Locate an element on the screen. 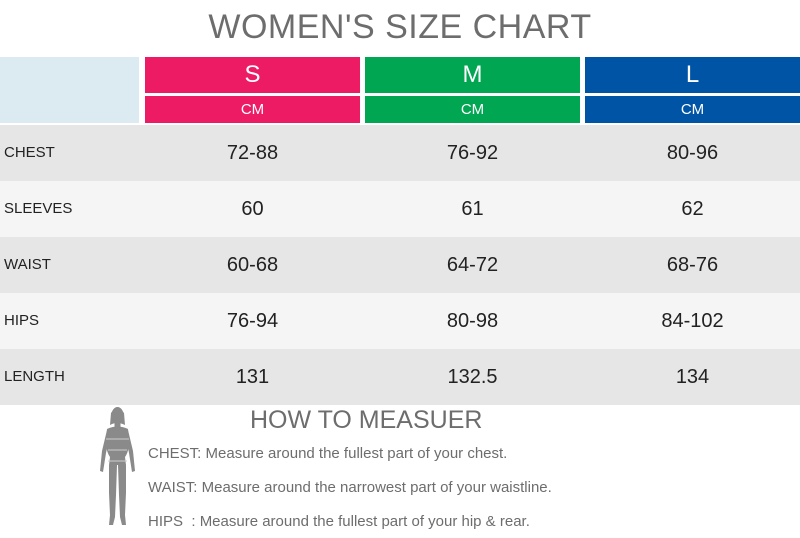  size-column-s: S CM is located at coordinates (252, 90).